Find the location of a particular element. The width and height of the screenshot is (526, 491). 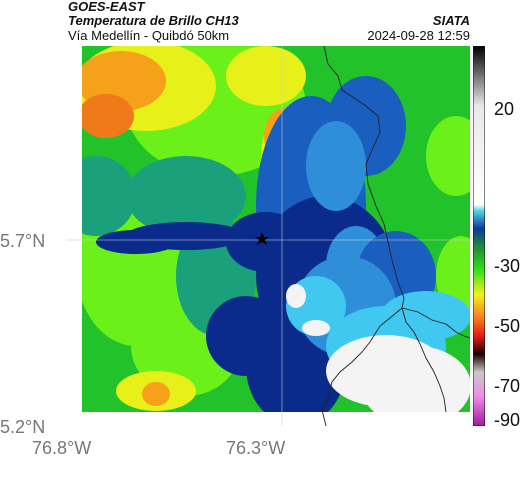

colorbar-tick-20: 20 is located at coordinates (504, 109).